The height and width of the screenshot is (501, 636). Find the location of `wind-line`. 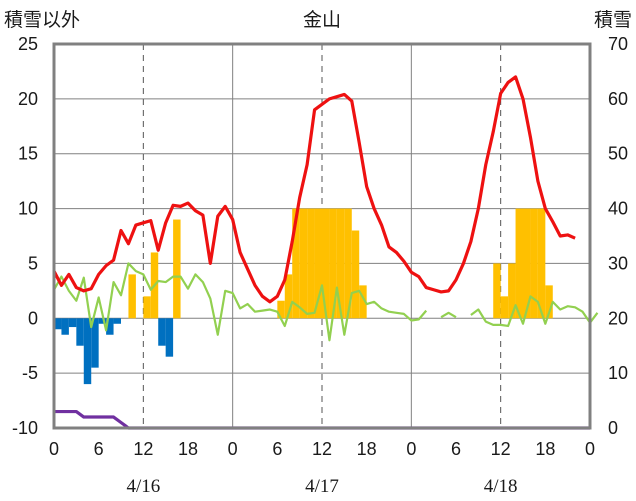

wind-line is located at coordinates (326, 302).